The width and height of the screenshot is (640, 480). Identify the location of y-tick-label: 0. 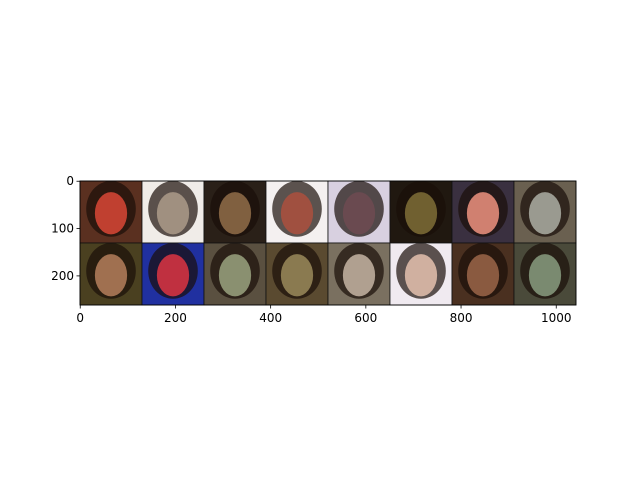
(70, 181).